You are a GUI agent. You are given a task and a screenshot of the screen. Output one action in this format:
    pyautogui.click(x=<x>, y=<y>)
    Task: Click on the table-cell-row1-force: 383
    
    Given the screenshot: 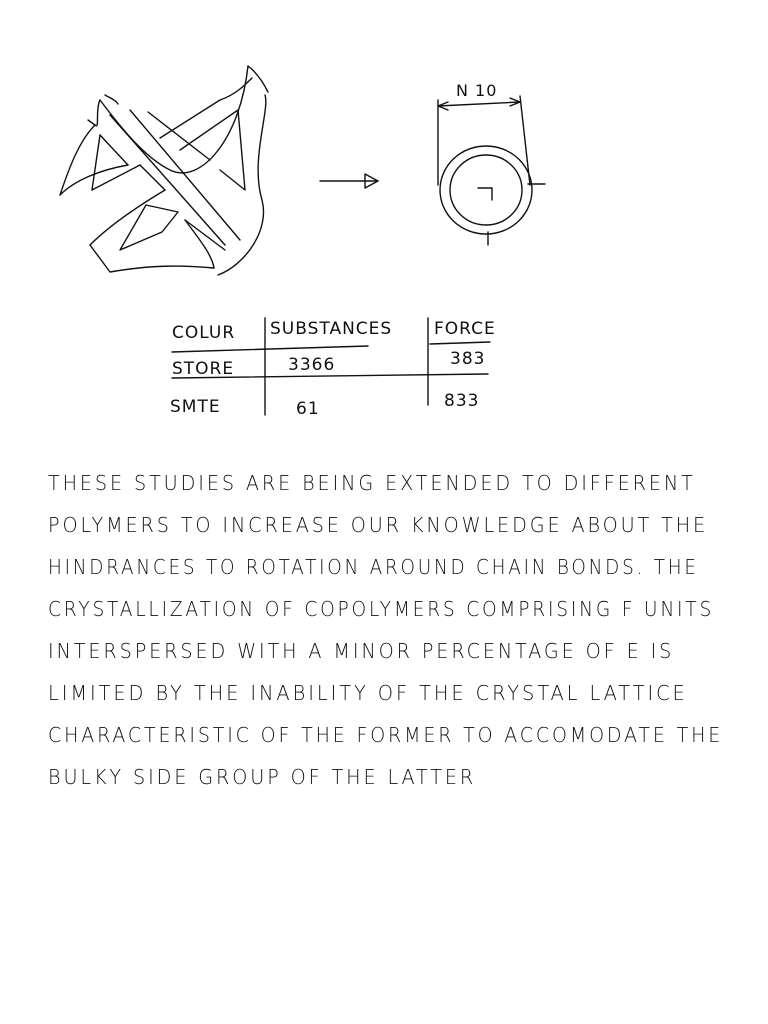 What is the action you would take?
    pyautogui.click(x=467, y=359)
    